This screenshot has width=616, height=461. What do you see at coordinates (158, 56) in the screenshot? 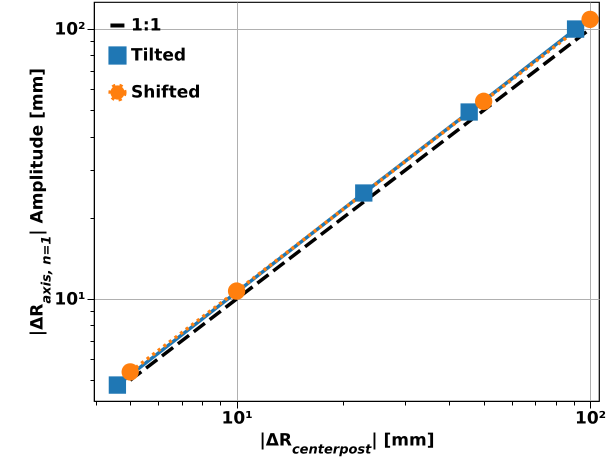
I see `legend-label: Tilted` at bounding box center [158, 56].